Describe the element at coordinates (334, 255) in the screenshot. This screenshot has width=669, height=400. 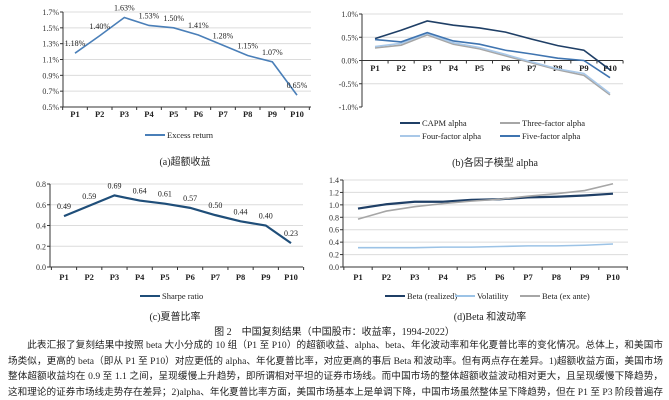
I see `y-tick-label: 0.2` at that location.